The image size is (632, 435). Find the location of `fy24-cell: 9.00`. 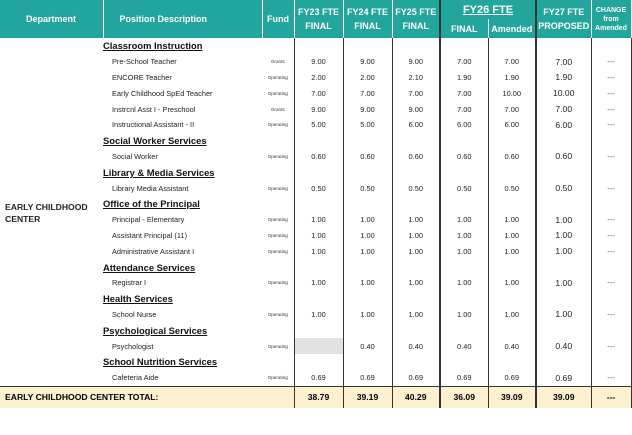

fy24-cell: 9.00 is located at coordinates (368, 61).